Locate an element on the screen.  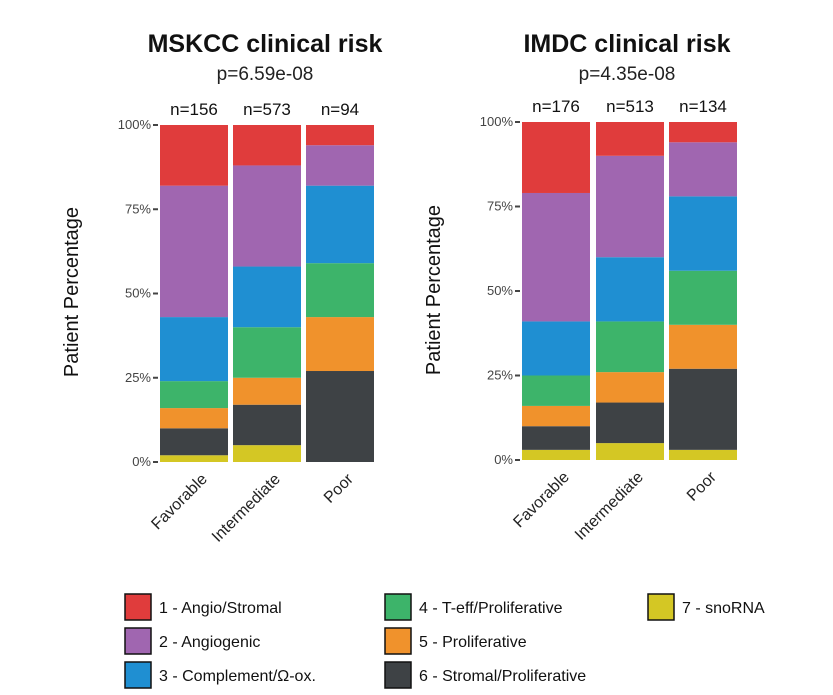
legend-item: 6 - Stromal/Proliferative is located at coordinates (485, 675).